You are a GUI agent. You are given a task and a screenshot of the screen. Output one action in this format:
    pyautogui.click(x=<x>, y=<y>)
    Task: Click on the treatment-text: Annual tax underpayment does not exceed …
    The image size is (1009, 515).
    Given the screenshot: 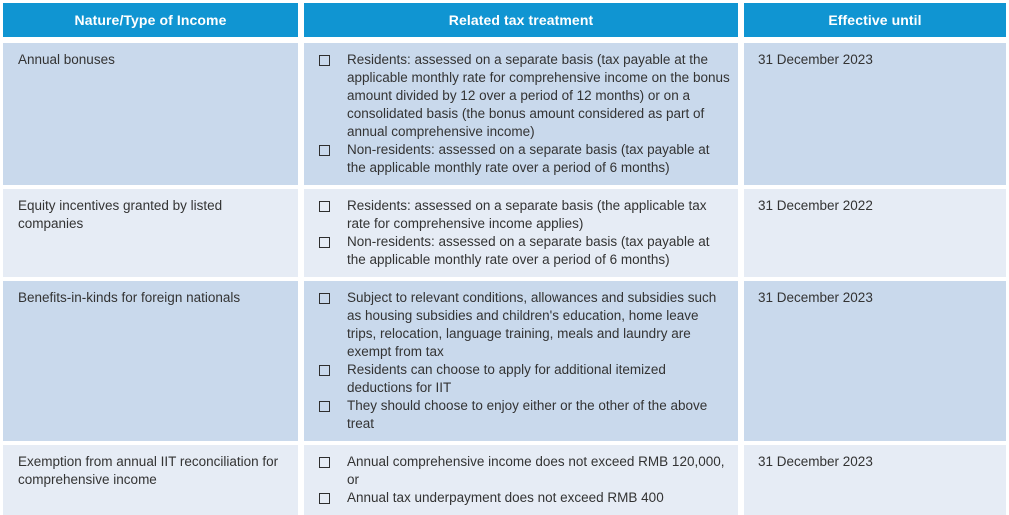 What is the action you would take?
    pyautogui.click(x=505, y=497)
    